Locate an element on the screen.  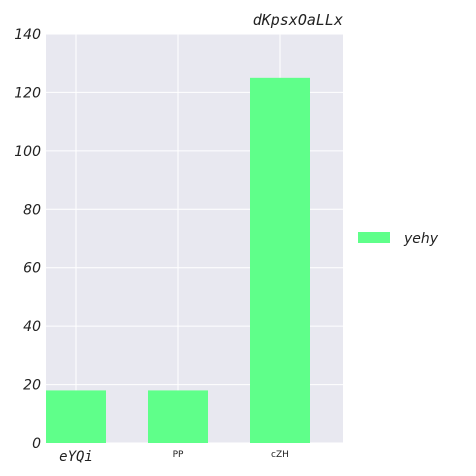
x-tick-label: cZH is located at coordinates (280, 455).